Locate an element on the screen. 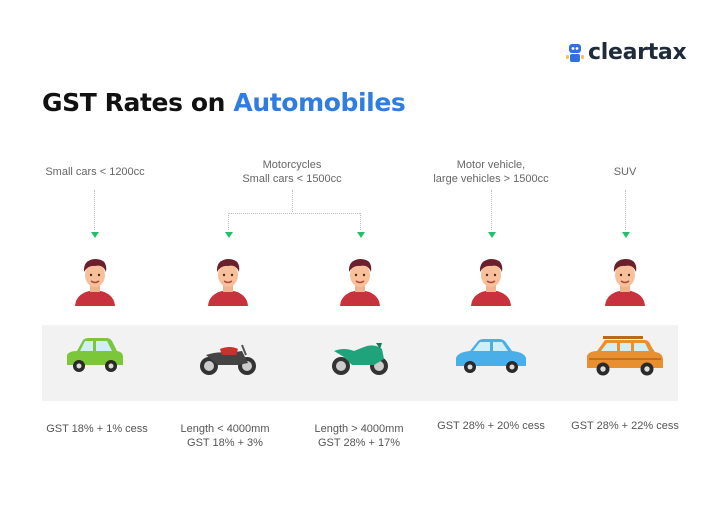  green-sport-motorcycle-icon is located at coordinates (360, 359).